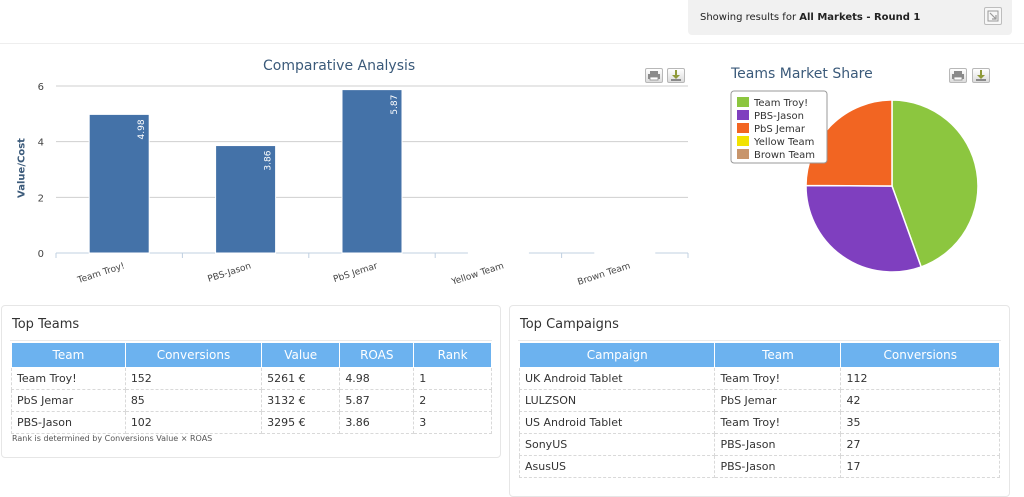 Image resolution: width=1024 pixels, height=497 pixels. Describe the element at coordinates (193, 422) in the screenshot. I see `conversions-cell: 102` at that location.